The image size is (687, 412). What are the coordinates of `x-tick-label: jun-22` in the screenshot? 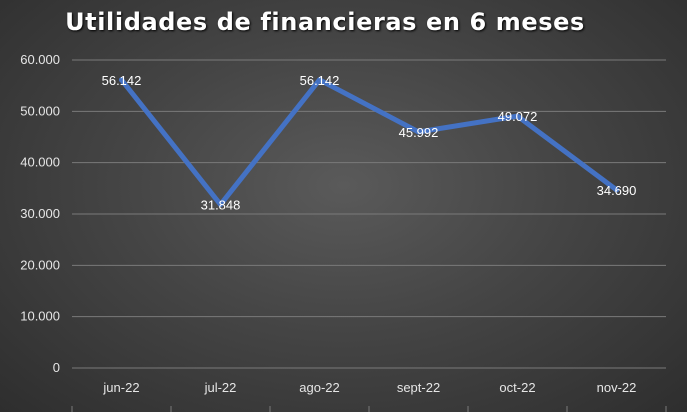 It's located at (120, 387).